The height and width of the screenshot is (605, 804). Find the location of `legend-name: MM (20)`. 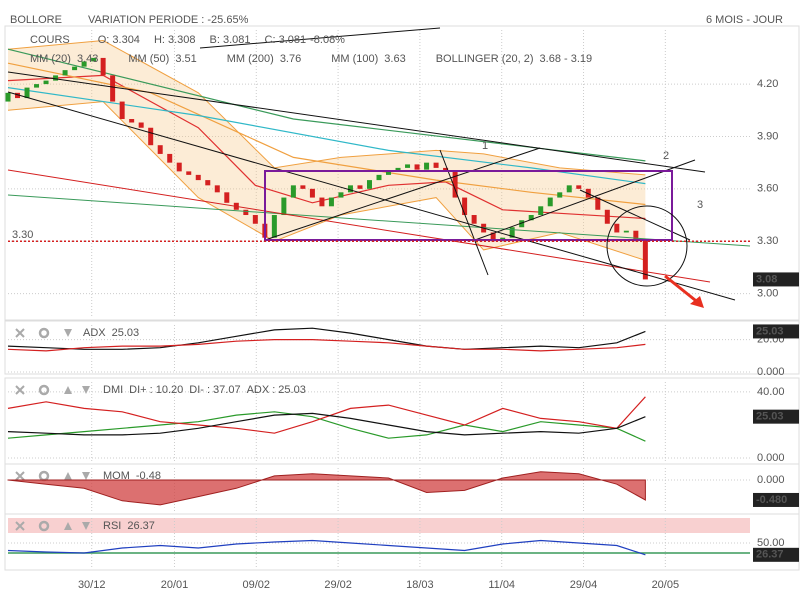

legend-name: MM (20) is located at coordinates (50, 59).